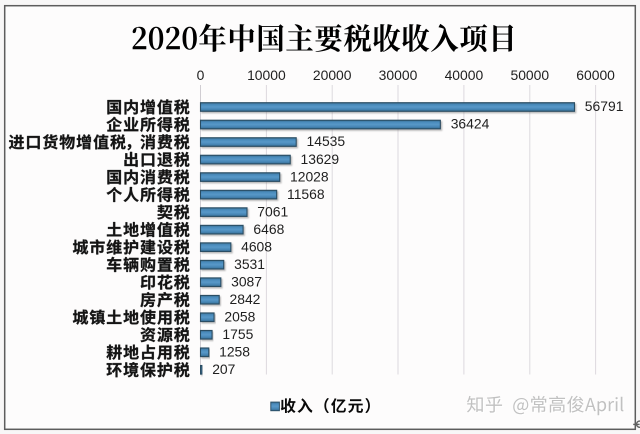 The height and width of the screenshot is (434, 640). What do you see at coordinates (246, 281) in the screenshot?
I see `svg-text: 3087` at bounding box center [246, 281].